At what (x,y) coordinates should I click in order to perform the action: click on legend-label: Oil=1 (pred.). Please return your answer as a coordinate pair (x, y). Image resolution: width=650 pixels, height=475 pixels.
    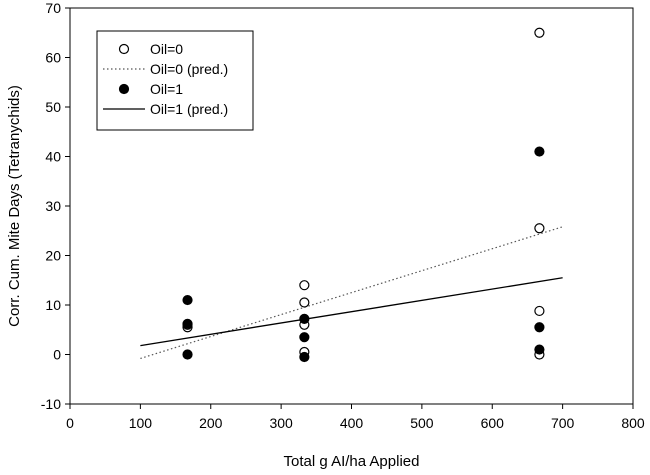
    Looking at the image, I should click on (189, 109).